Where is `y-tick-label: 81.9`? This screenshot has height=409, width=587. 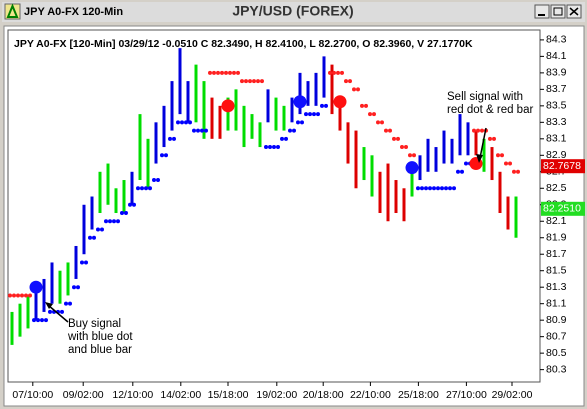
y-tick-label: 81.9 is located at coordinates (556, 238).